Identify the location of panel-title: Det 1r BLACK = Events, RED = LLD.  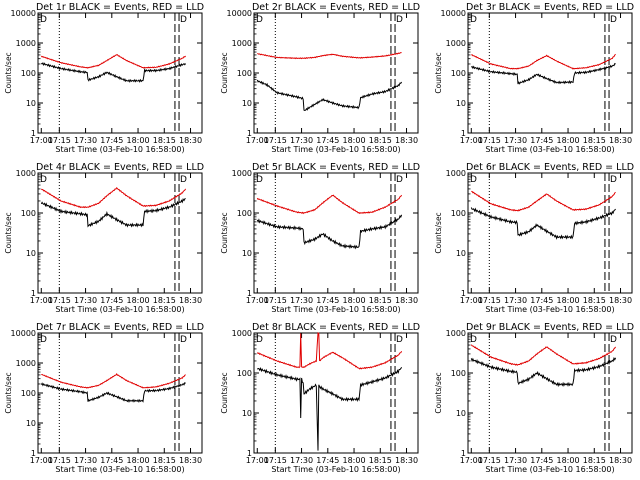
(120, 7).